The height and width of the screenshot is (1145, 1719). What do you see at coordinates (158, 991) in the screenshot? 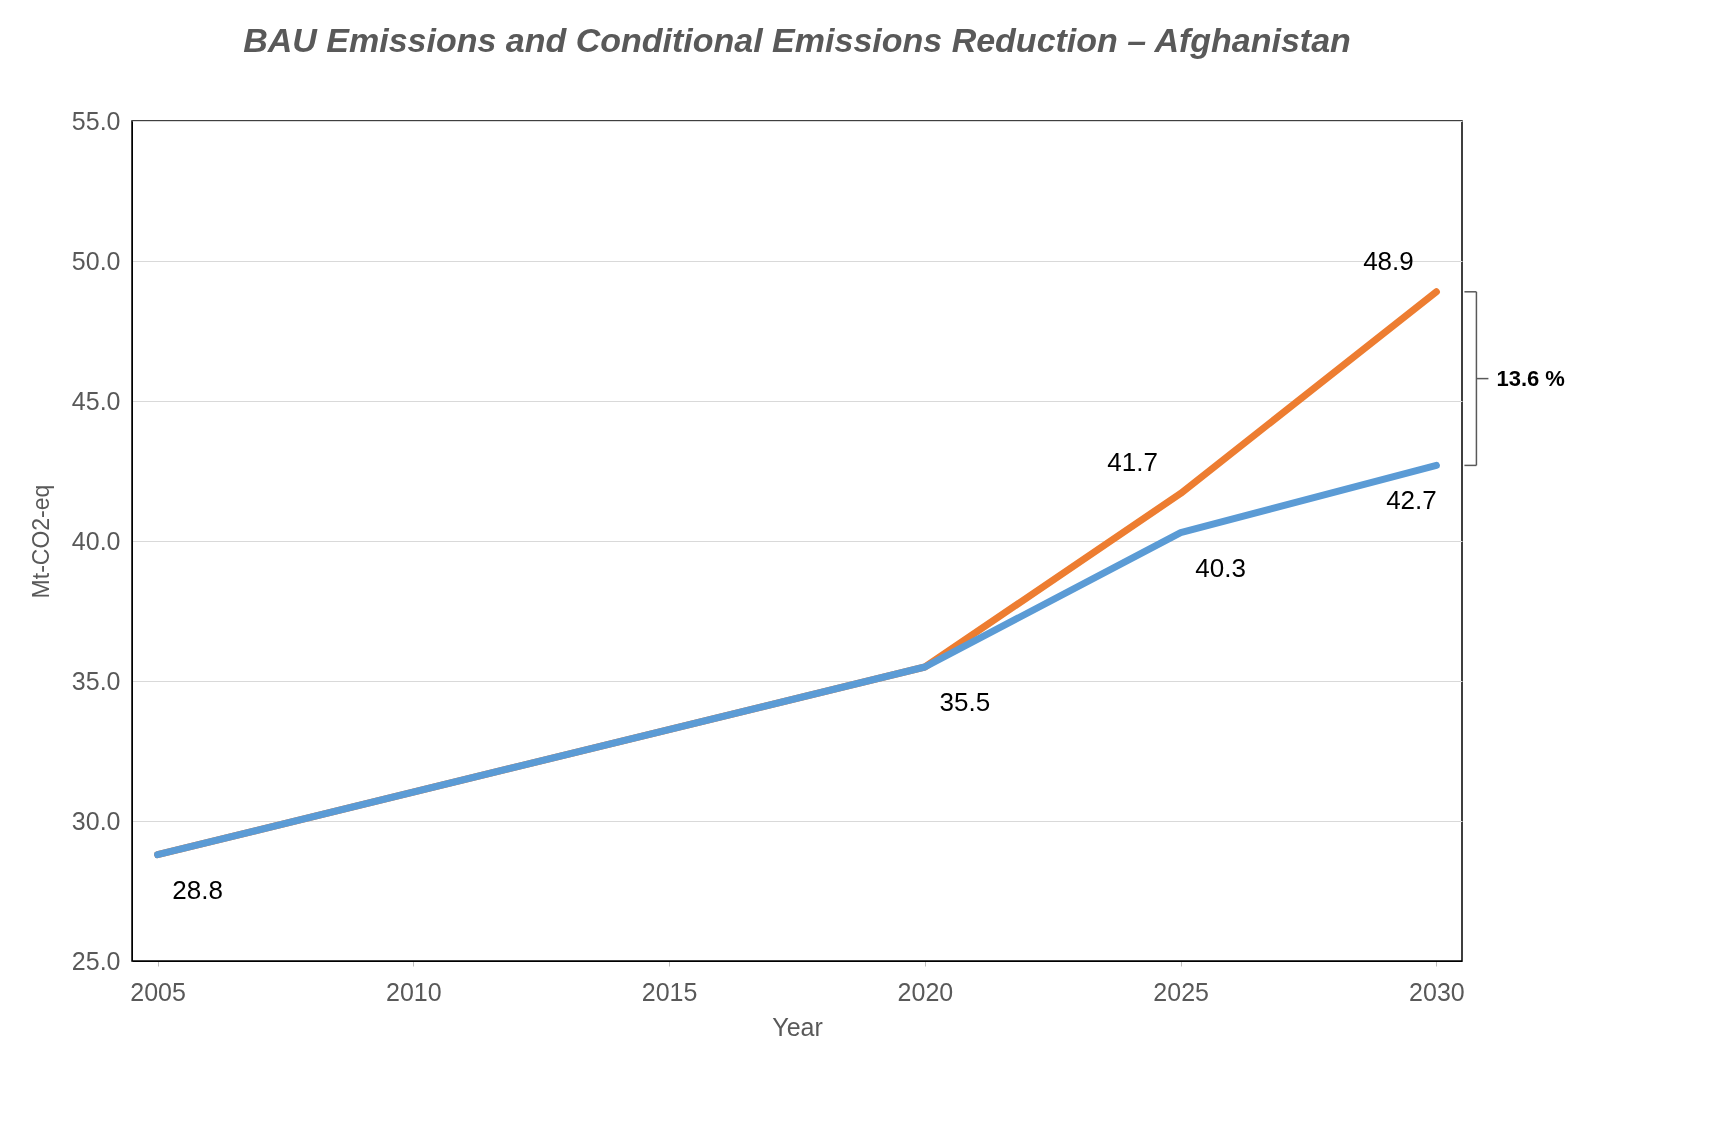
I see `x-tick-label: 2005` at bounding box center [158, 991].